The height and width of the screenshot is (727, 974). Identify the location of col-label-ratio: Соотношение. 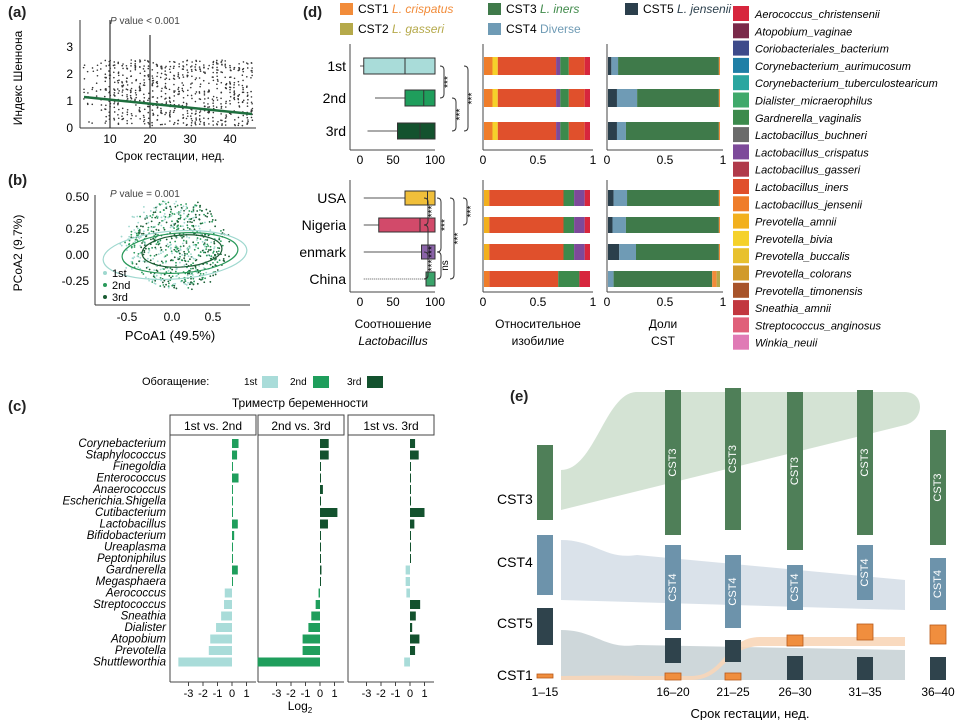
(393, 324).